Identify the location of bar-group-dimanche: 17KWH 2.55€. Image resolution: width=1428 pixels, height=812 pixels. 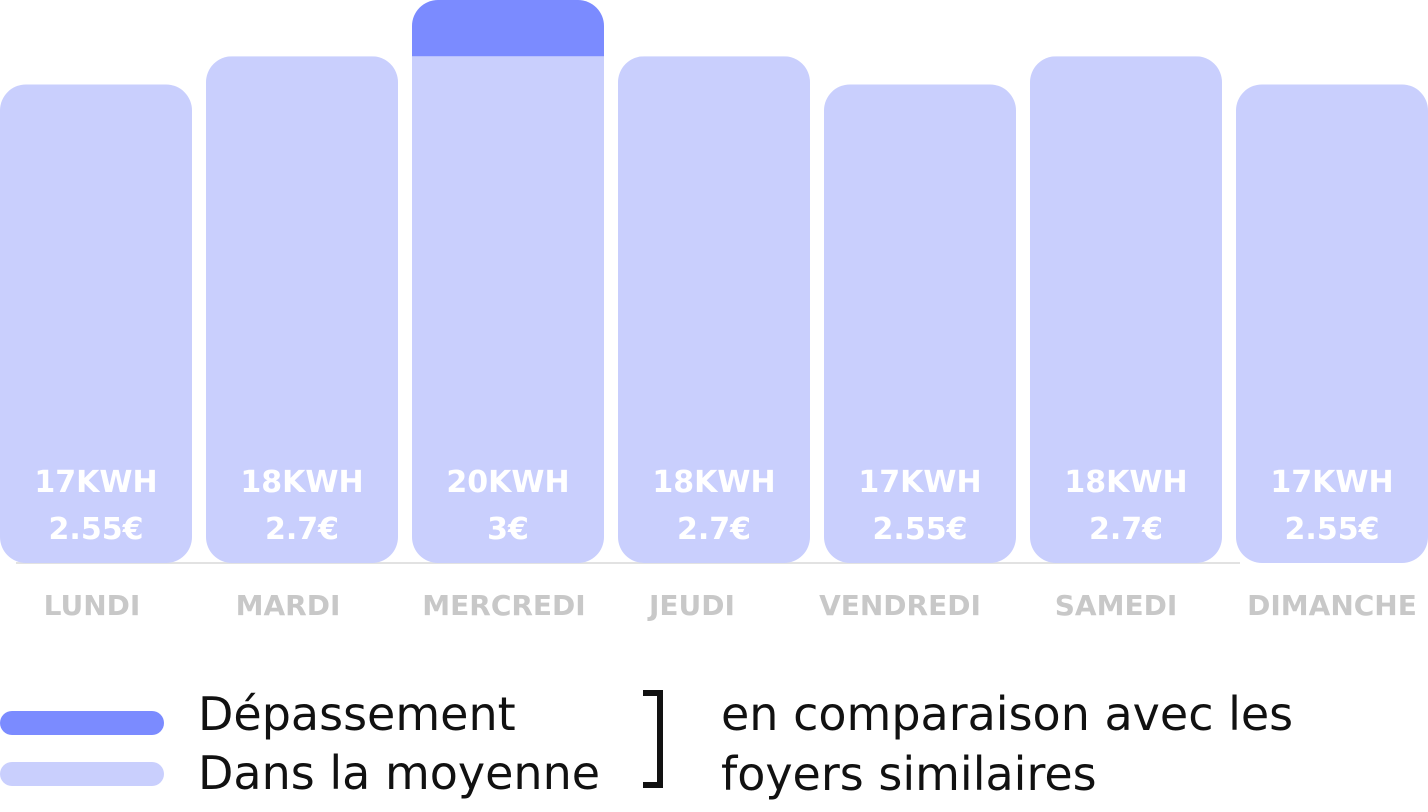
(1332, 323).